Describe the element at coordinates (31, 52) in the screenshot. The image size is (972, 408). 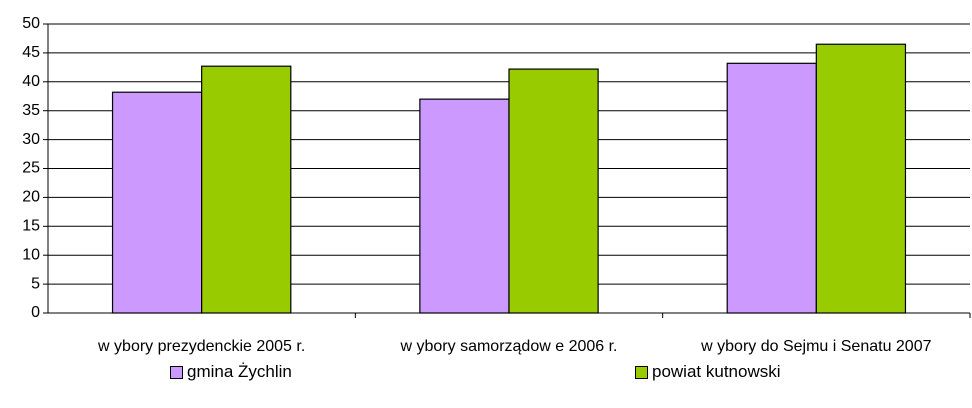
I see `y-tick-label: 45` at that location.